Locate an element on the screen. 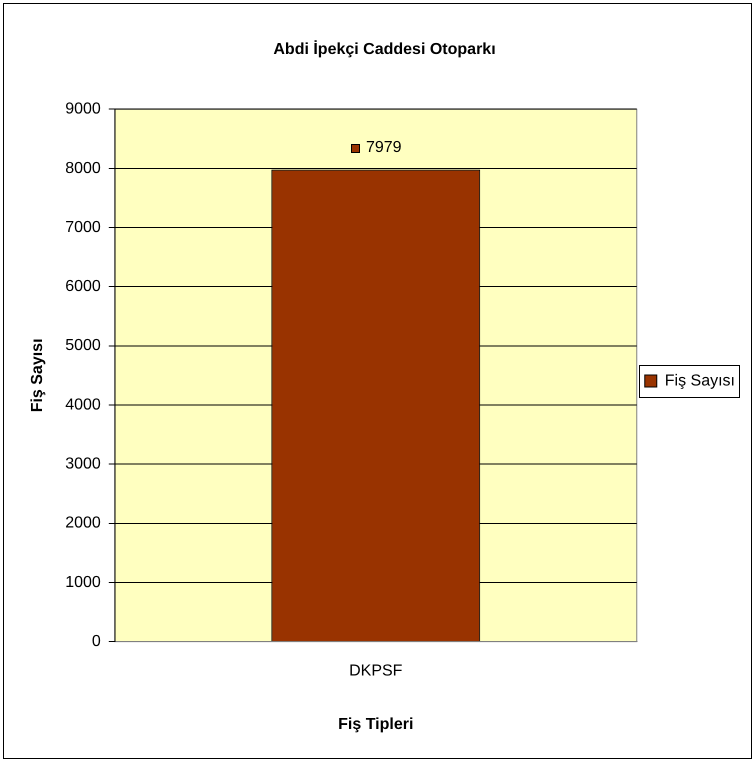  y-tick-label: 8000 is located at coordinates (83, 168).